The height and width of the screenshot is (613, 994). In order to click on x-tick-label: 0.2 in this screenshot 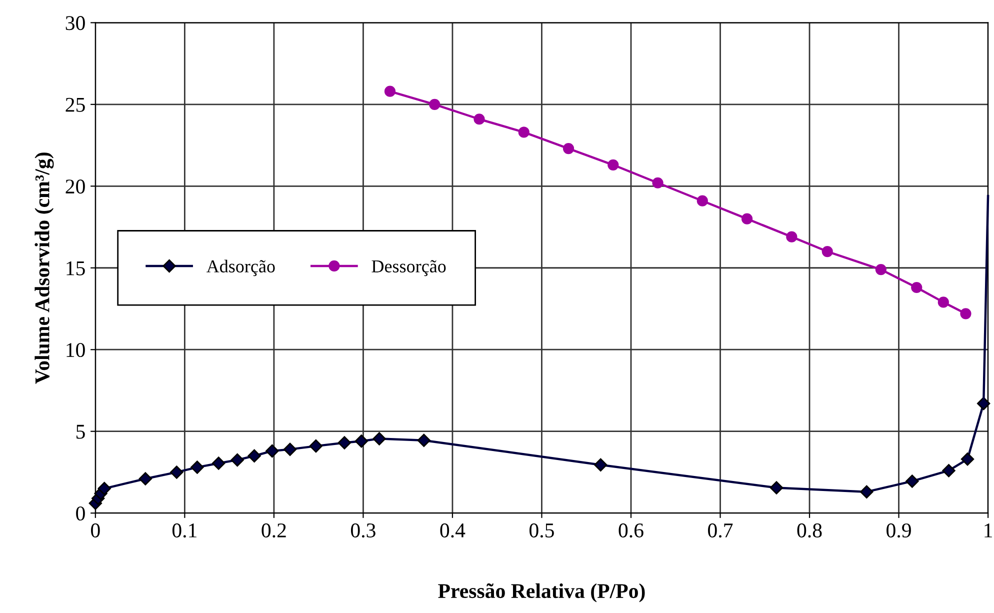, I will do `click(274, 530)`.